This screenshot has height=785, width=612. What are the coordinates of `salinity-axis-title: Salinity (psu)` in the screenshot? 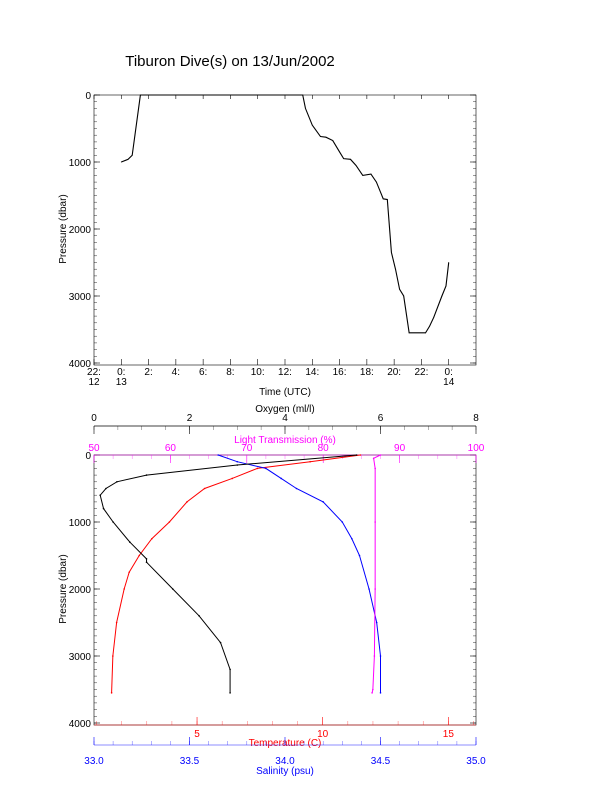 It's located at (285, 771).